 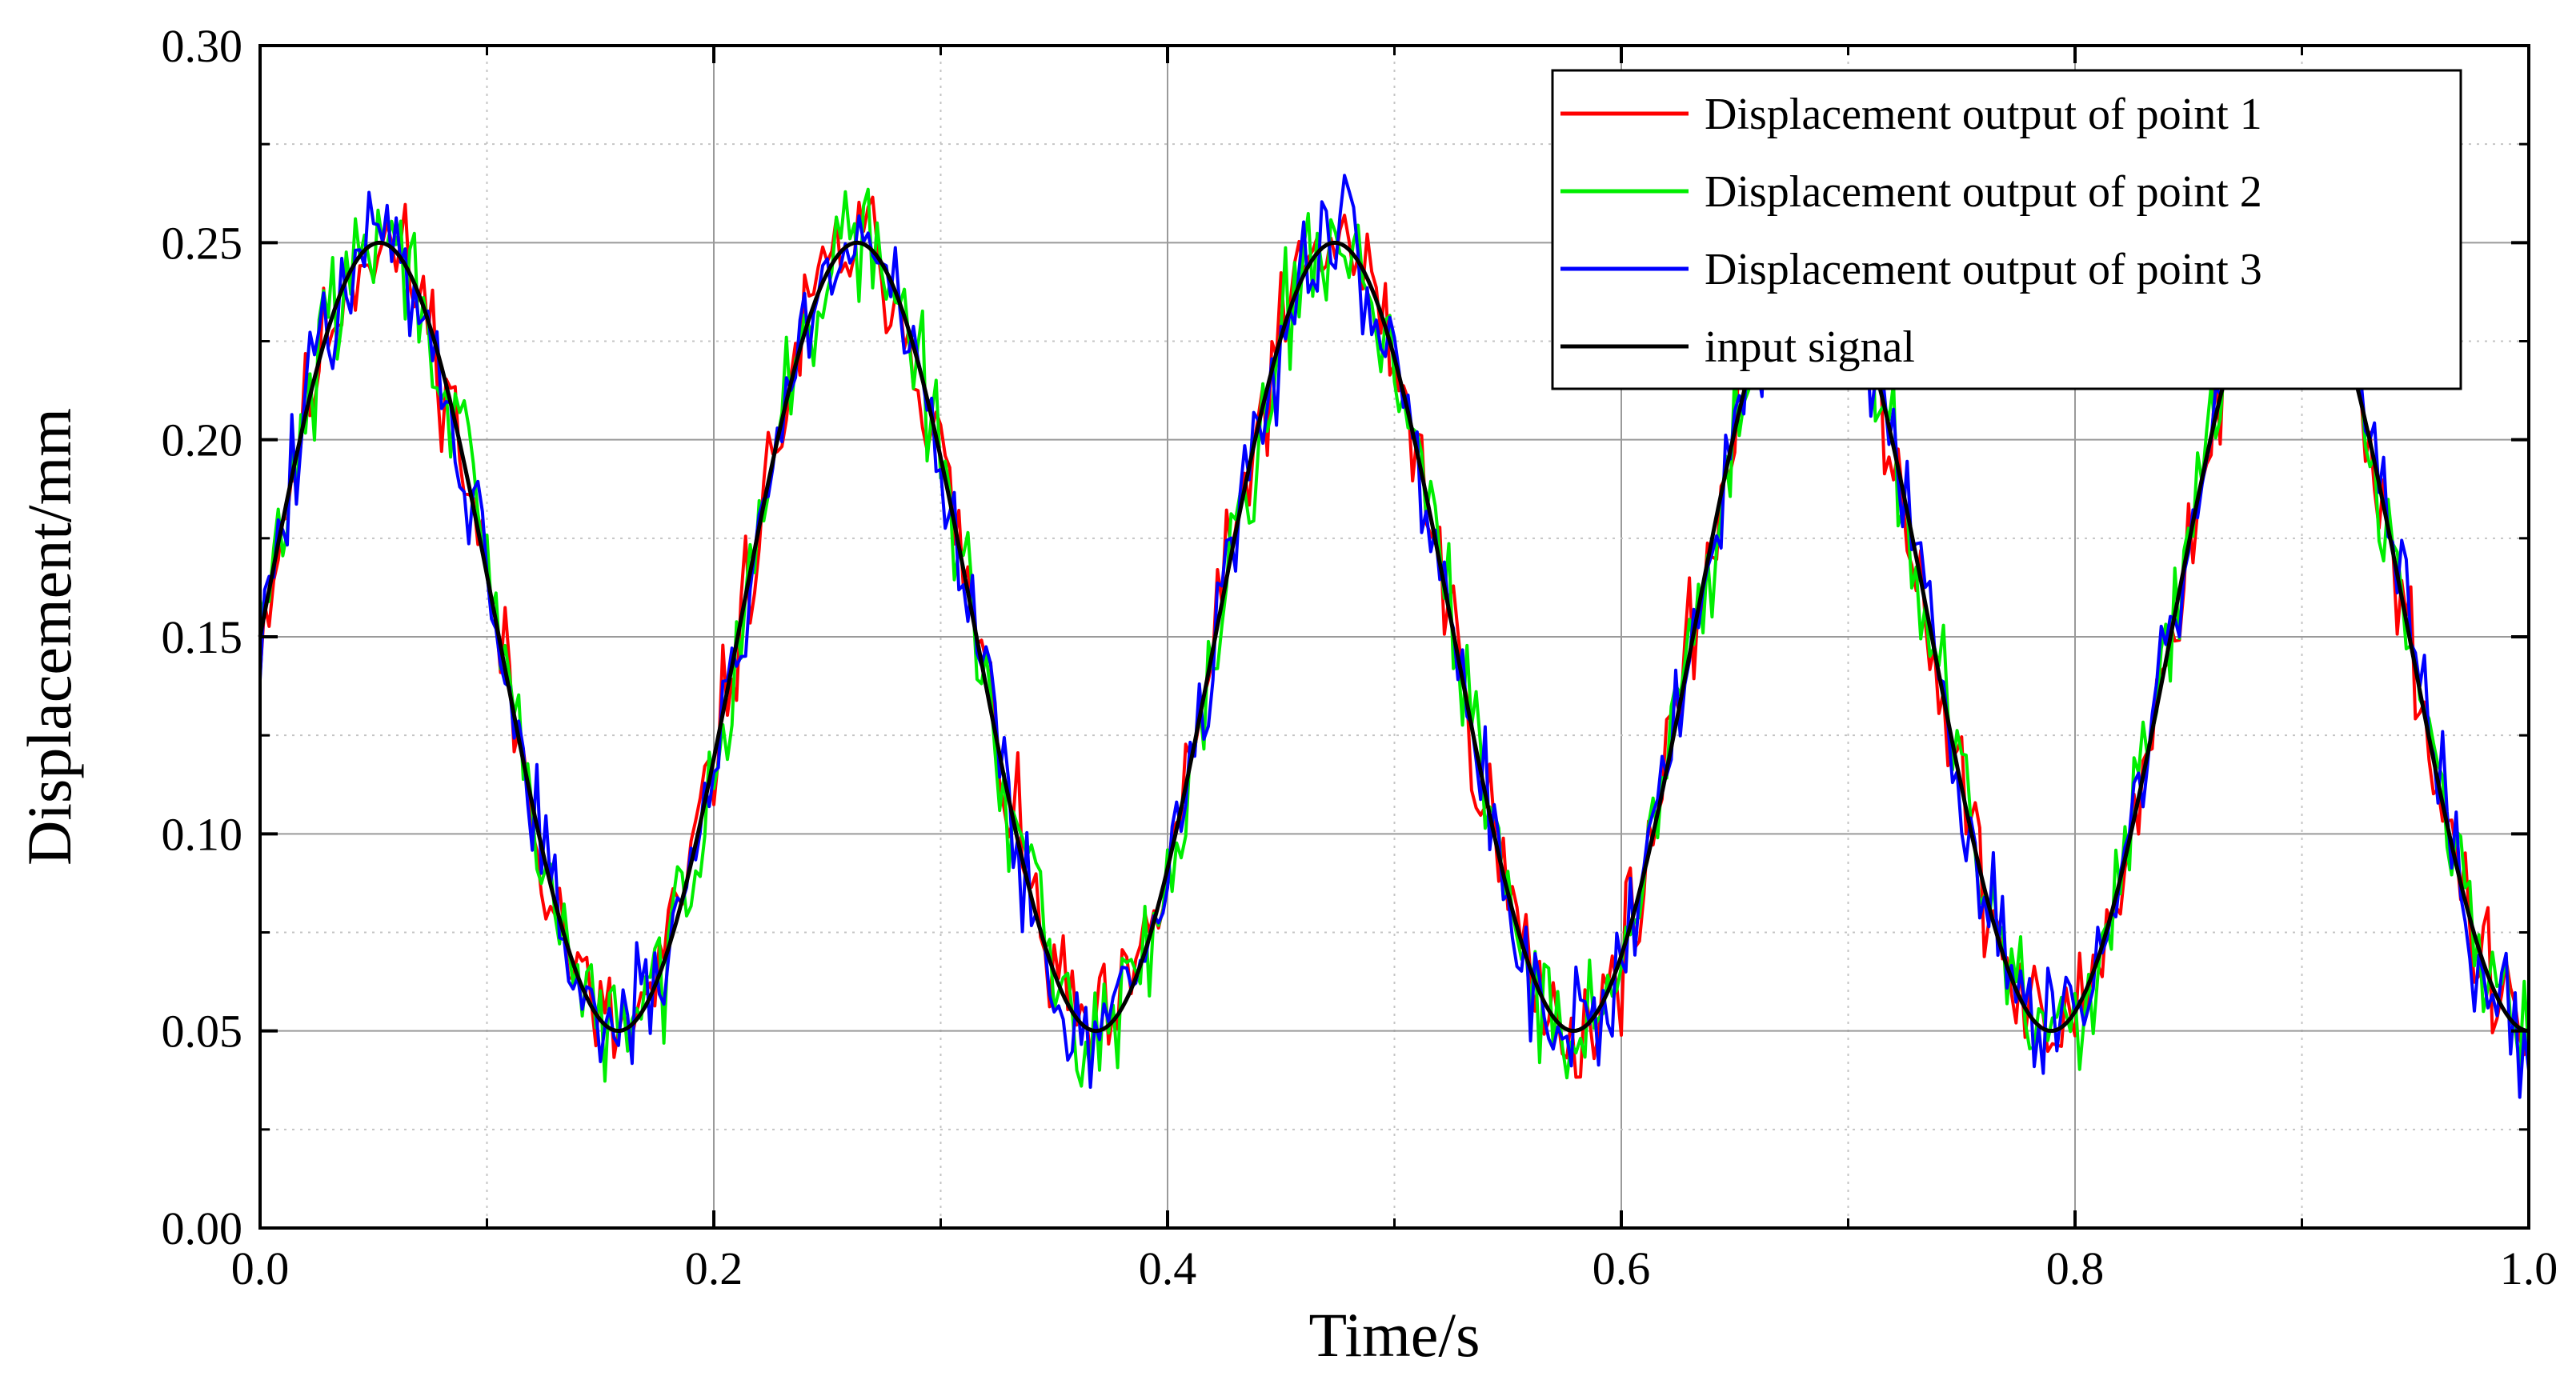 I want to click on y-tick-label: 0.05, so click(x=202, y=1032).